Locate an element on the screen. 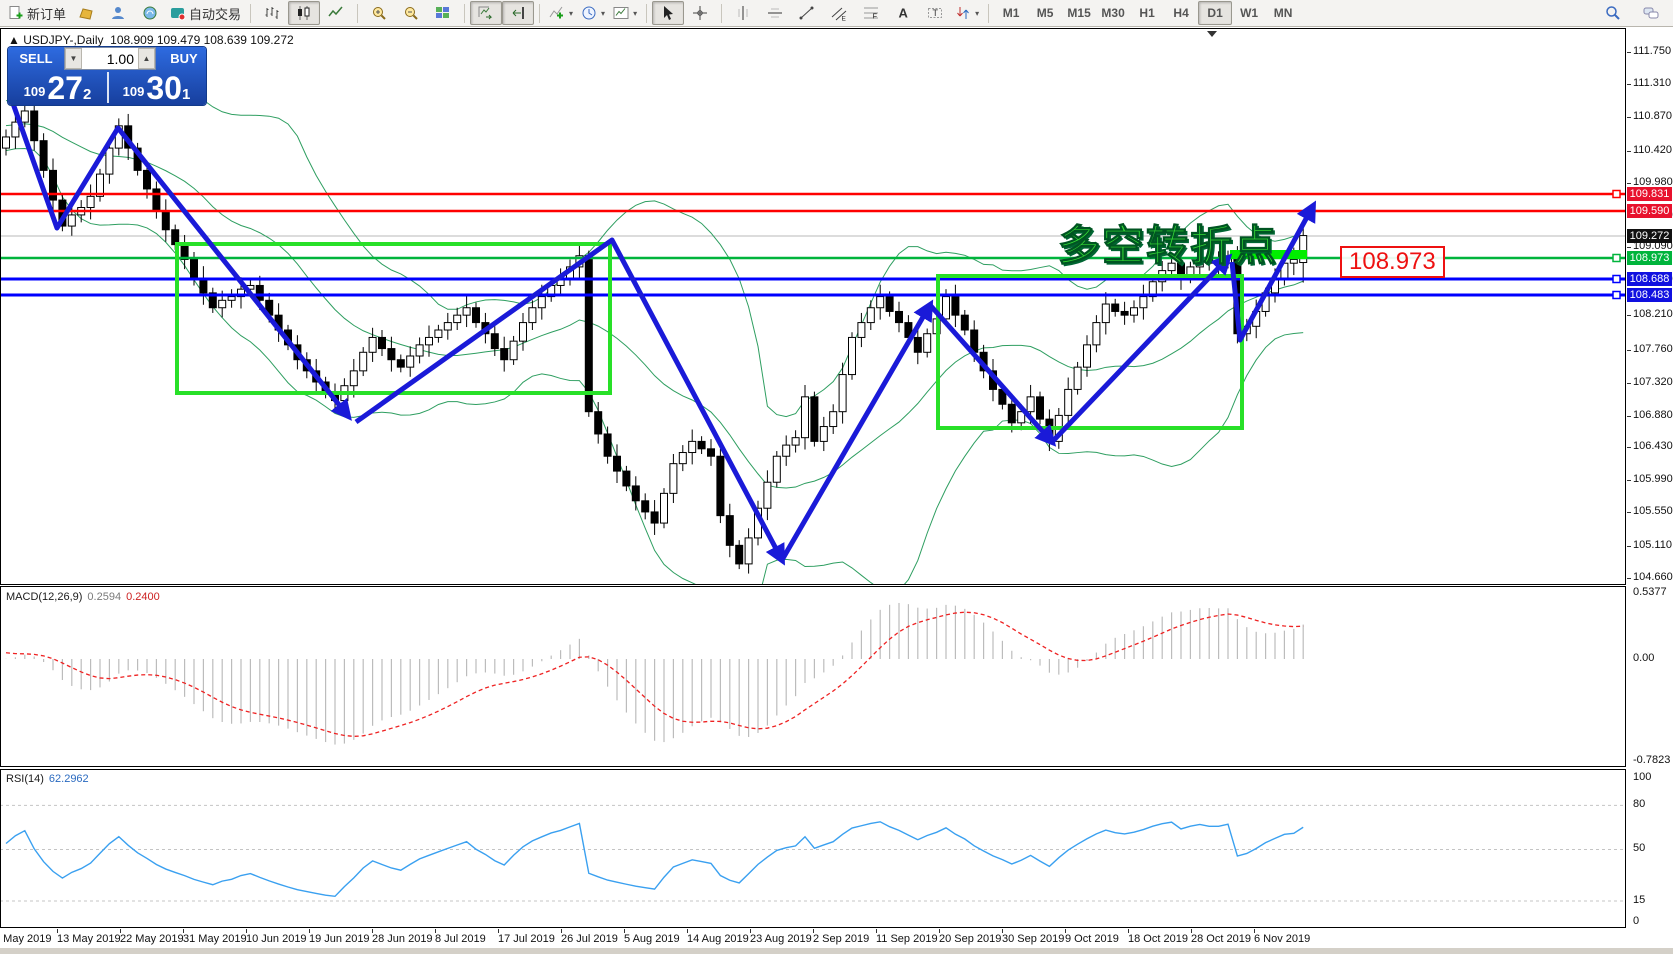 Image resolution: width=1673 pixels, height=954 pixels. price-tick-label: 111.750 is located at coordinates (1652, 51).